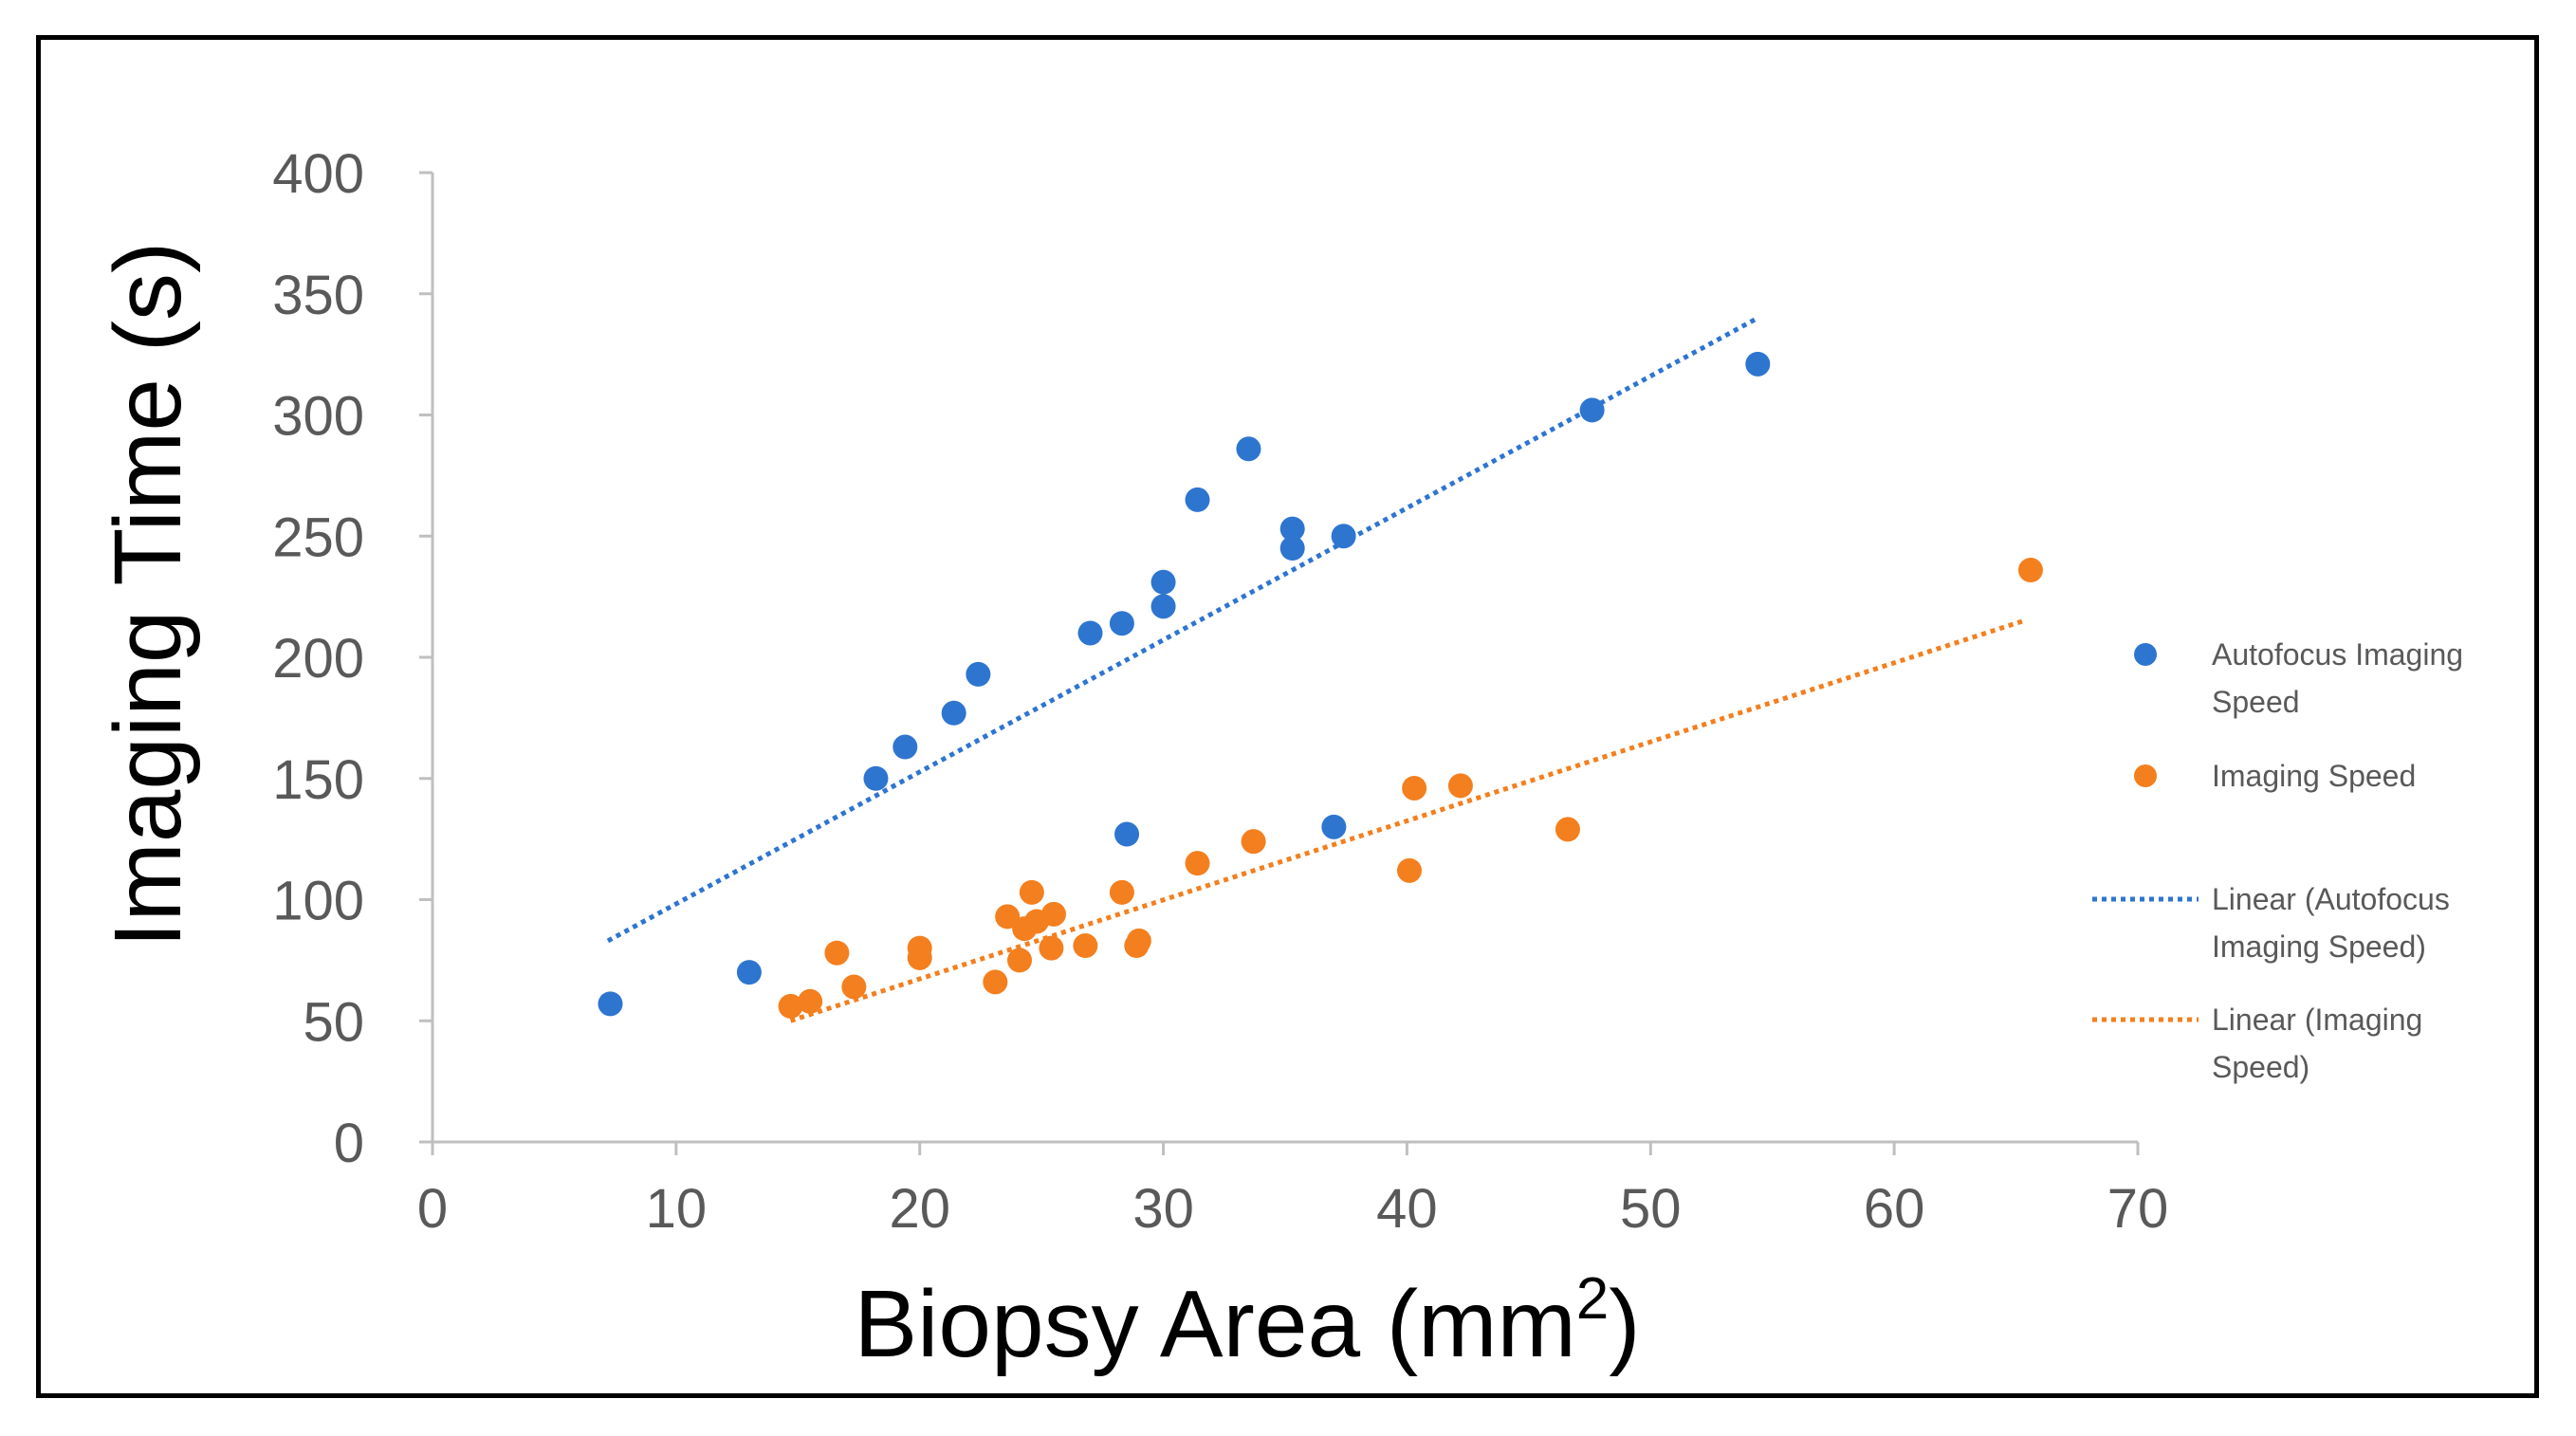  I want to click on y-ticks: 0 50 100 150 200 250 300 350 400, so click(352, 658).